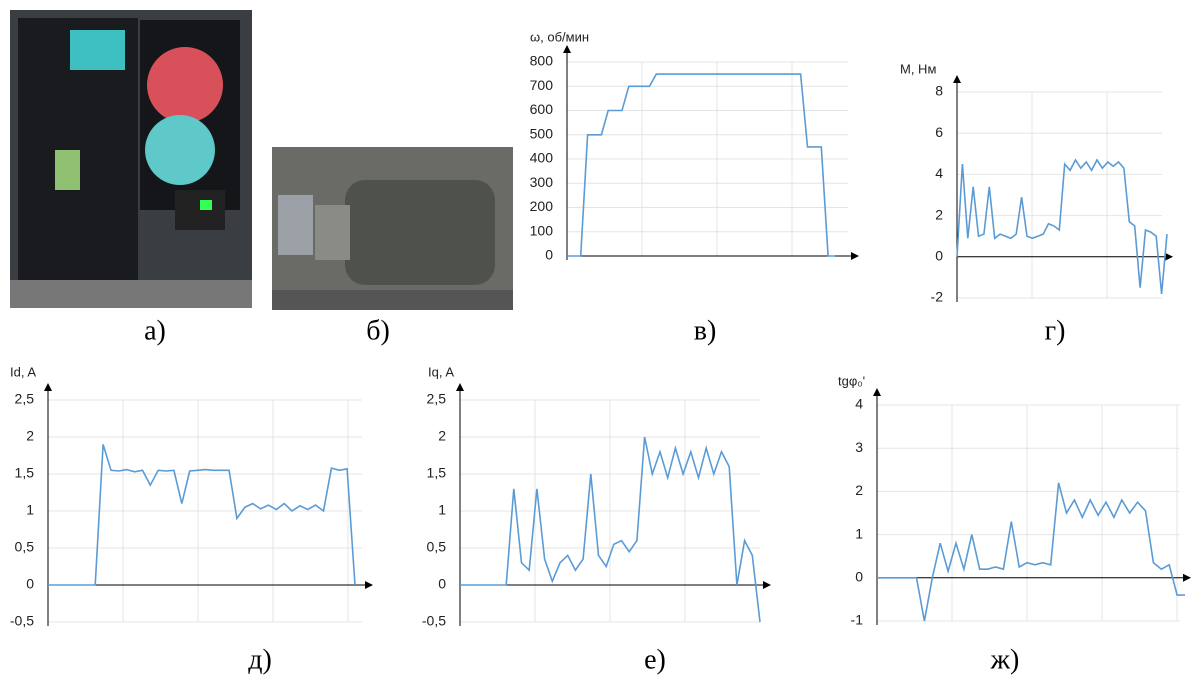 The height and width of the screenshot is (677, 1194). Describe the element at coordinates (542, 61) in the screenshot. I see `y-tick-label: 800` at that location.